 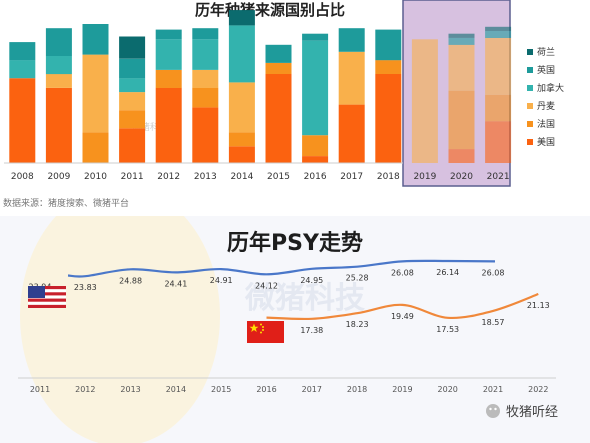 I want to click on source-note: 数据来源：猪度搜索、微猪平台, so click(x=66, y=204).